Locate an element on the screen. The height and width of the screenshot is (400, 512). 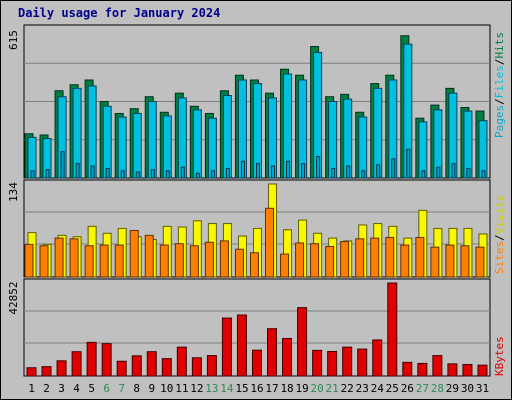
hits-files-pages-legend-part-5: Hits is located at coordinates (499, 45).